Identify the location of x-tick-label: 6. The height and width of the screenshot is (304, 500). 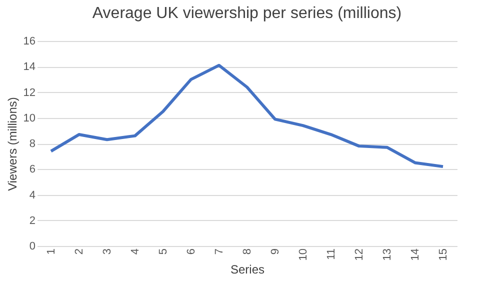
(192, 251).